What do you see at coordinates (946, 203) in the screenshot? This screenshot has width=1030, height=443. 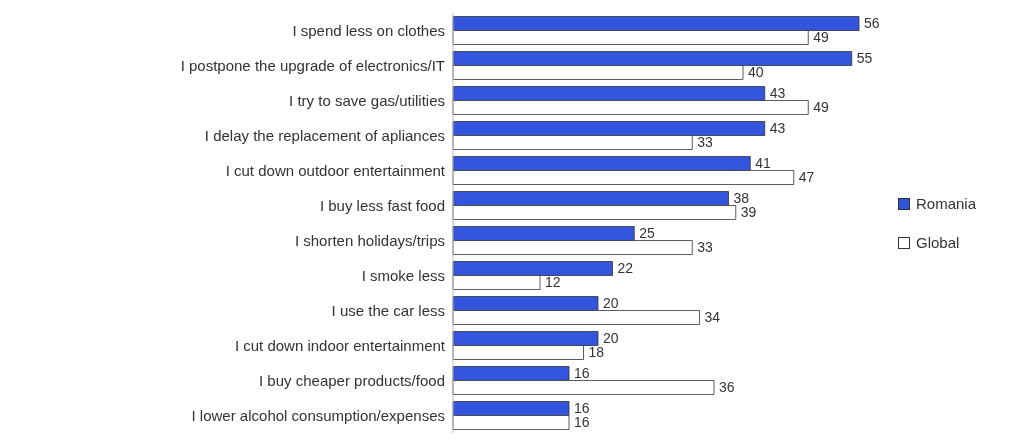 I see `legend-label: Romania` at bounding box center [946, 203].